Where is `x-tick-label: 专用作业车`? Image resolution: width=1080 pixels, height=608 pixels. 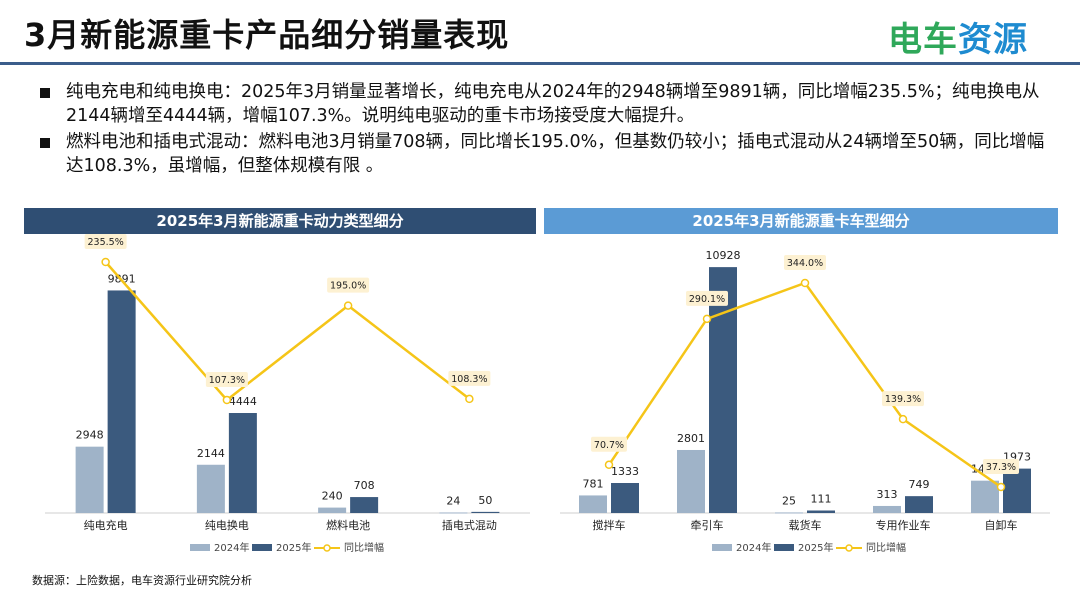 x-tick-label: 专用作业车 is located at coordinates (903, 525).